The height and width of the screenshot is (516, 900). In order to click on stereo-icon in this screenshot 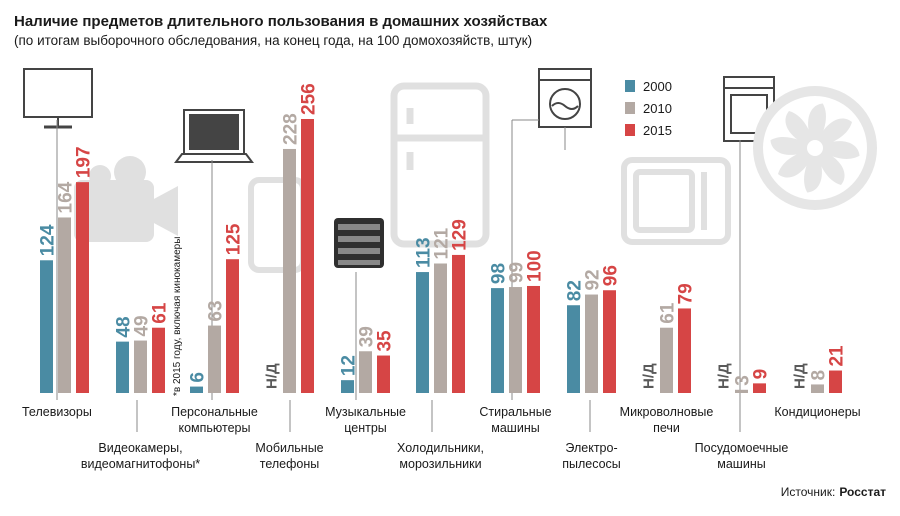, I will do `click(359, 243)`.